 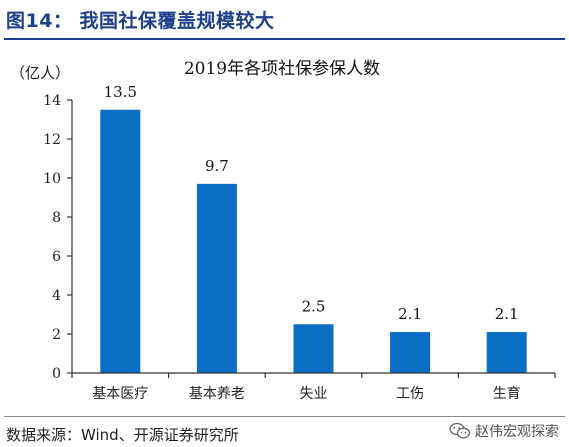 I want to click on source-note: 数据来源：Wind、开源证券研究所, so click(x=122, y=435).